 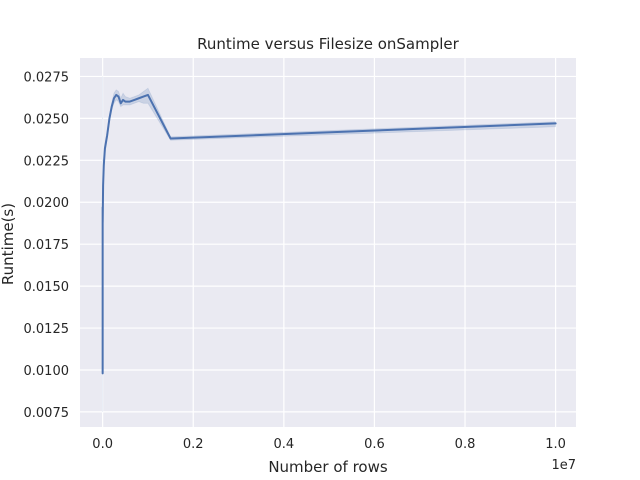 What do you see at coordinates (328, 467) in the screenshot?
I see `x-axis-label: Number of rows` at bounding box center [328, 467].